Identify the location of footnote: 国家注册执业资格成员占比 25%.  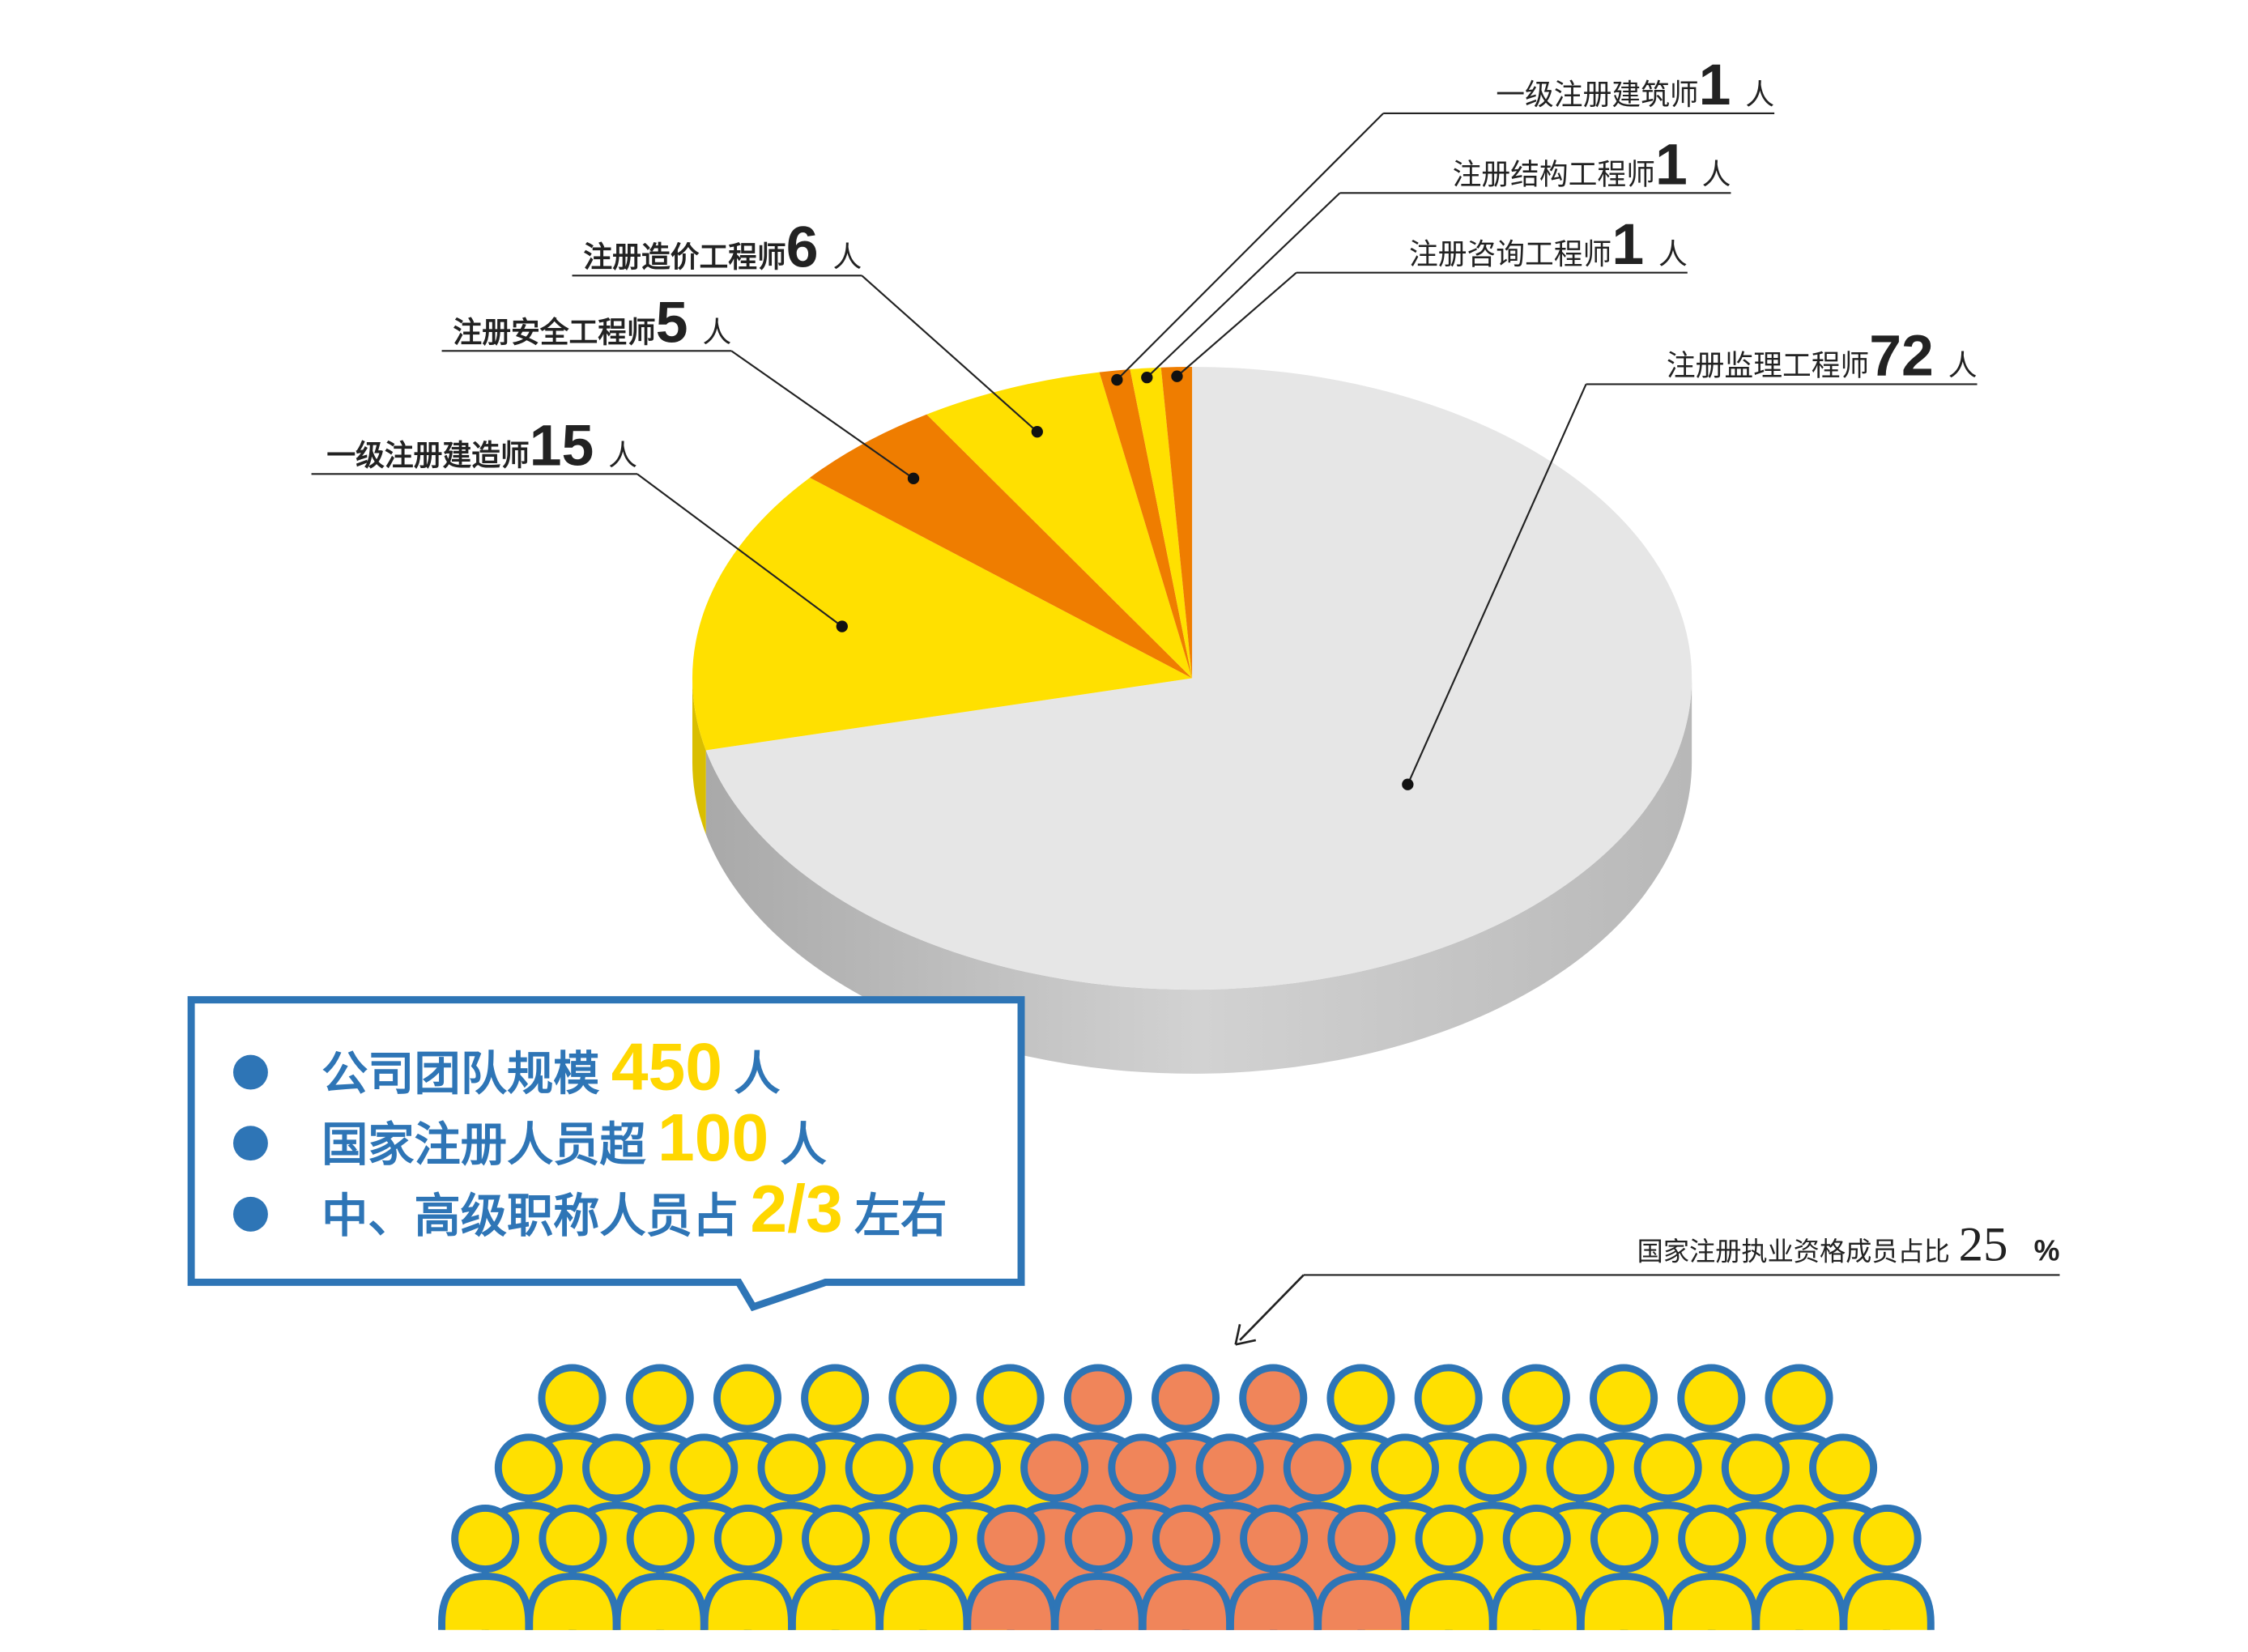
(1848, 1245).